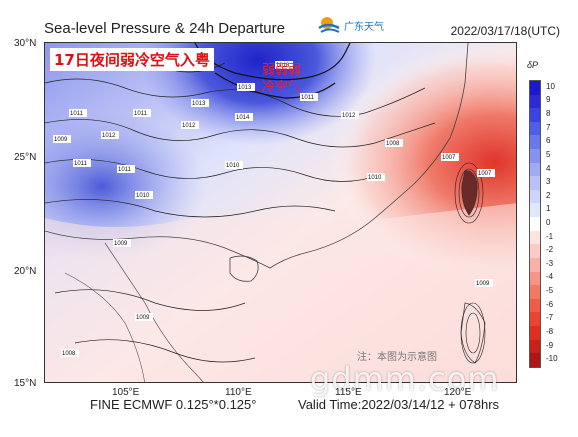 Image resolution: width=578 pixels, height=437 pixels. I want to click on colorbar-label: 7, so click(548, 127).